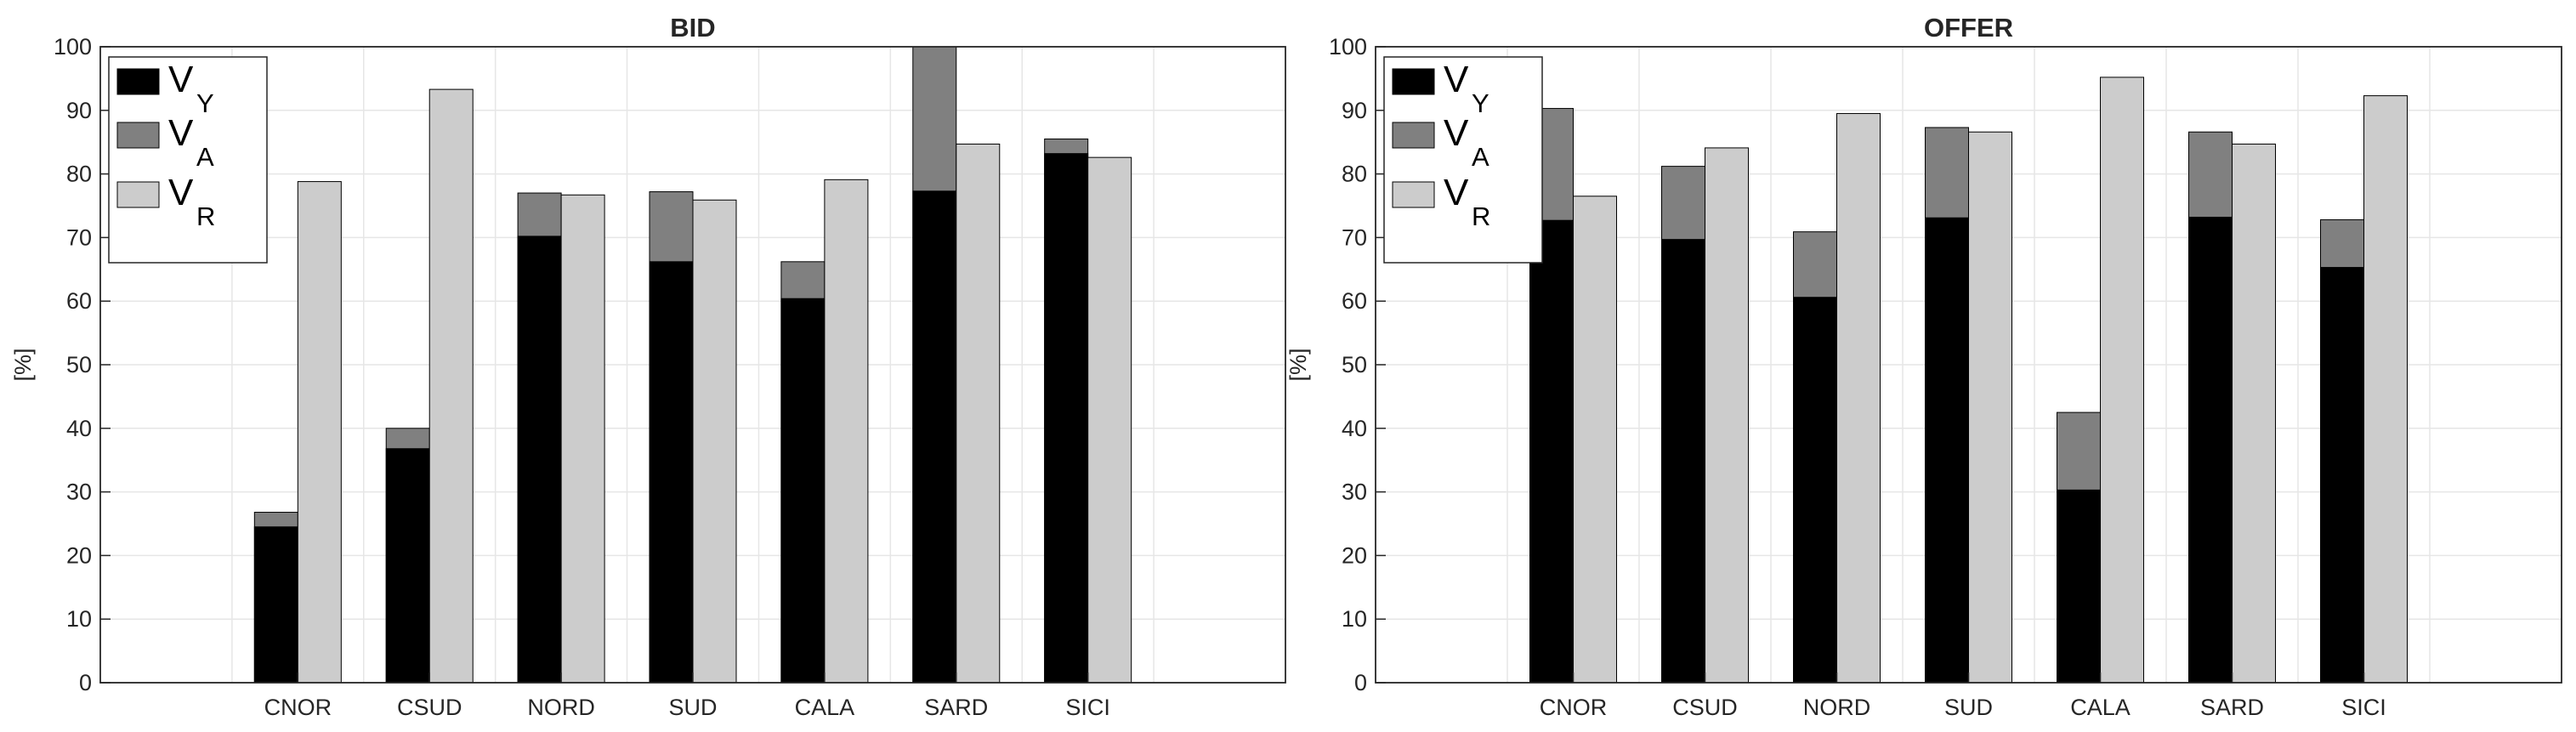 This screenshot has width=2576, height=732. Describe the element at coordinates (275, 605) in the screenshot. I see `bar-bid-vy-cnor` at that location.